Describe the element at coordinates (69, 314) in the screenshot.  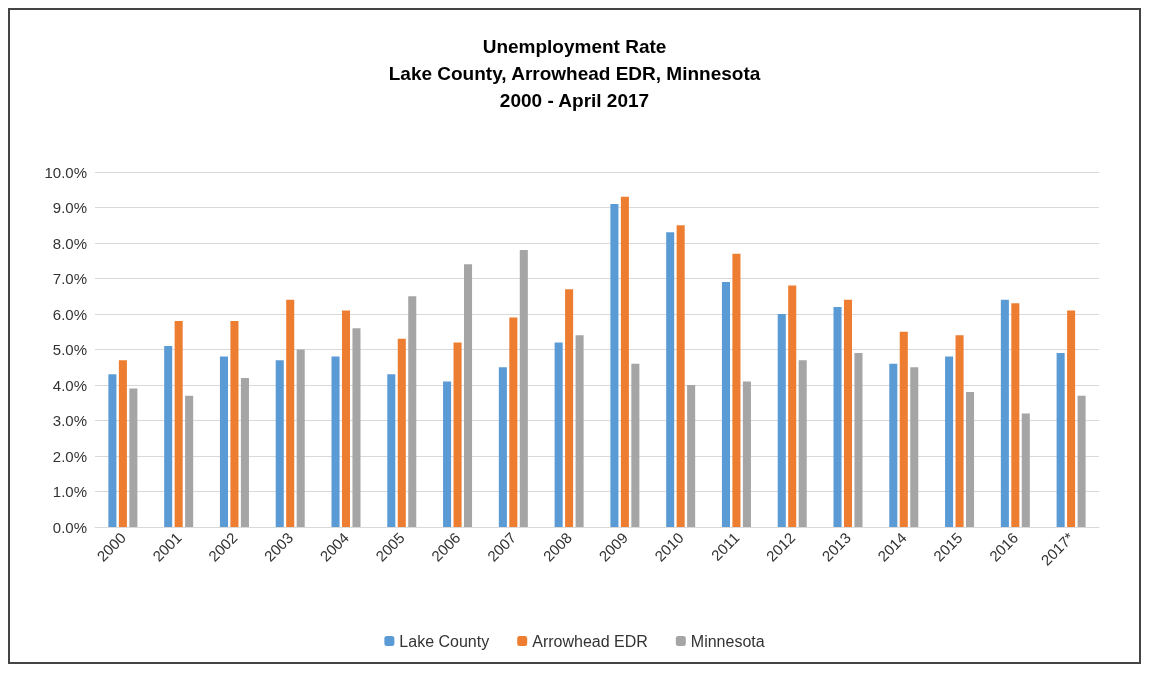
I see `y-tick-label: 6.0%` at that location.